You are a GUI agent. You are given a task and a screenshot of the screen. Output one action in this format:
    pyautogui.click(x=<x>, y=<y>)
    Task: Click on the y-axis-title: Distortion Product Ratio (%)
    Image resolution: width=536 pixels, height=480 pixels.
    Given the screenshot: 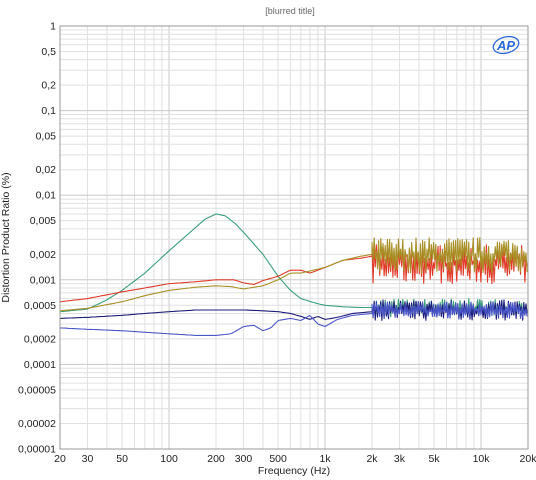 What is the action you would take?
    pyautogui.click(x=6, y=237)
    